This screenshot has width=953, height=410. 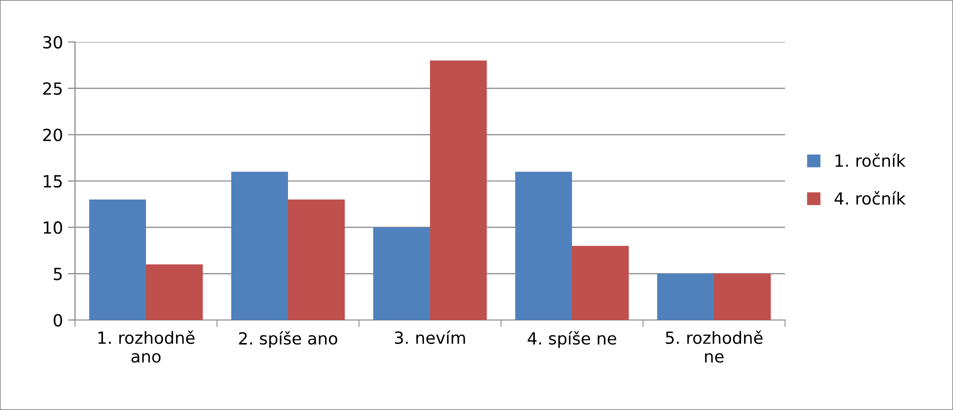 What do you see at coordinates (870, 198) in the screenshot?
I see `legend-label: 4. ročník` at bounding box center [870, 198].